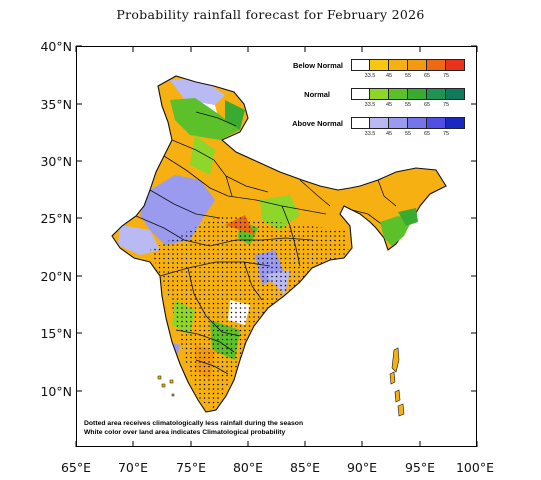 This screenshot has height=480, width=541. What do you see at coordinates (420, 467) in the screenshot?
I see `lon-label-95: 95°E` at bounding box center [420, 467].